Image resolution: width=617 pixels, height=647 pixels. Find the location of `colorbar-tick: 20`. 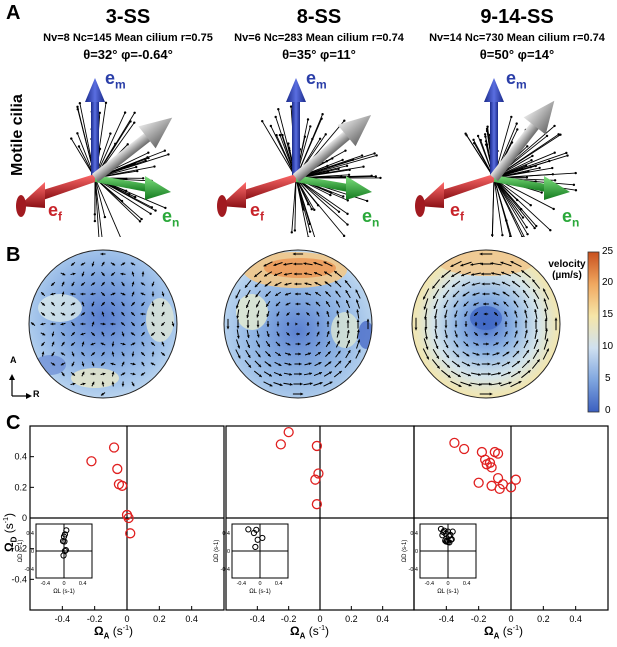

colorbar-tick: 20 is located at coordinates (608, 282).